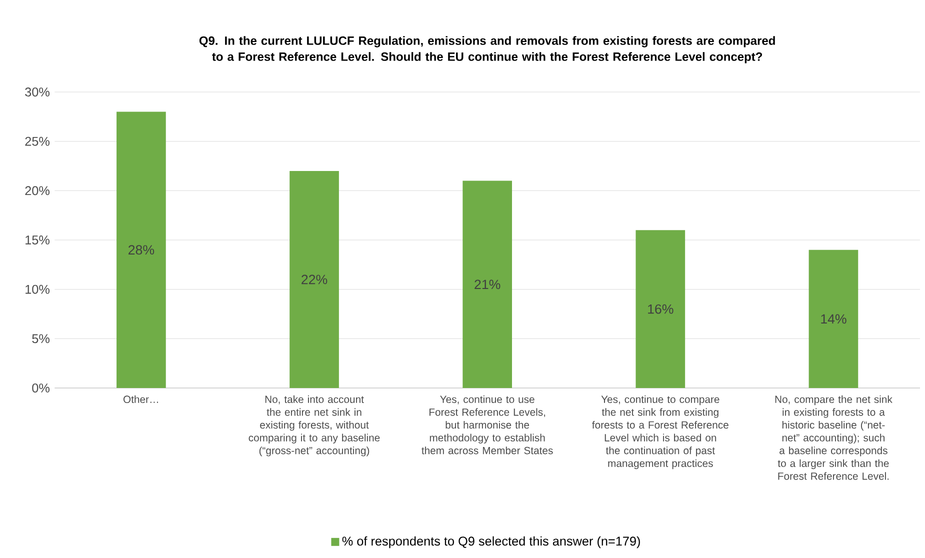 This screenshot has width=925, height=558. I want to click on data-label: 14%, so click(833, 319).